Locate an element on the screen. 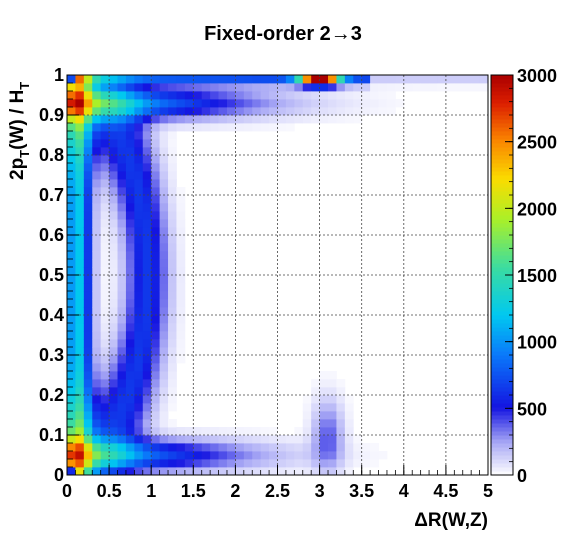 This screenshot has width=567, height=547. y-label-sub-2: T is located at coordinates (24, 86).